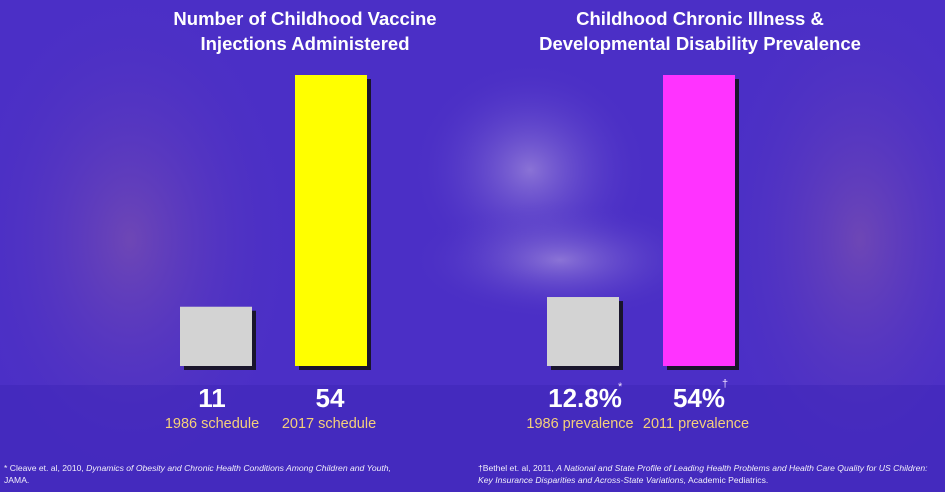  I want to click on right-bar-2-footnote-mark: †, so click(725, 384).